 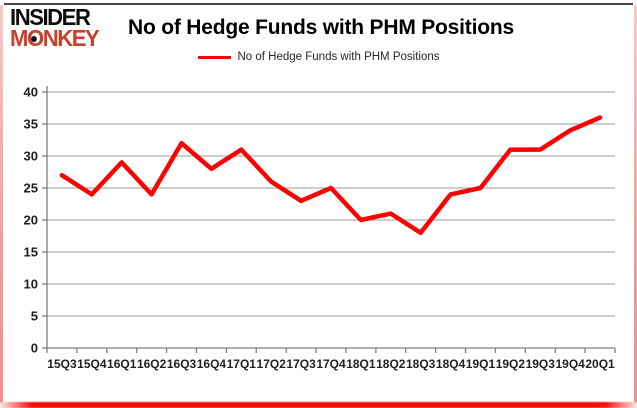 I want to click on svg-text: 17Q2, so click(x=272, y=364).